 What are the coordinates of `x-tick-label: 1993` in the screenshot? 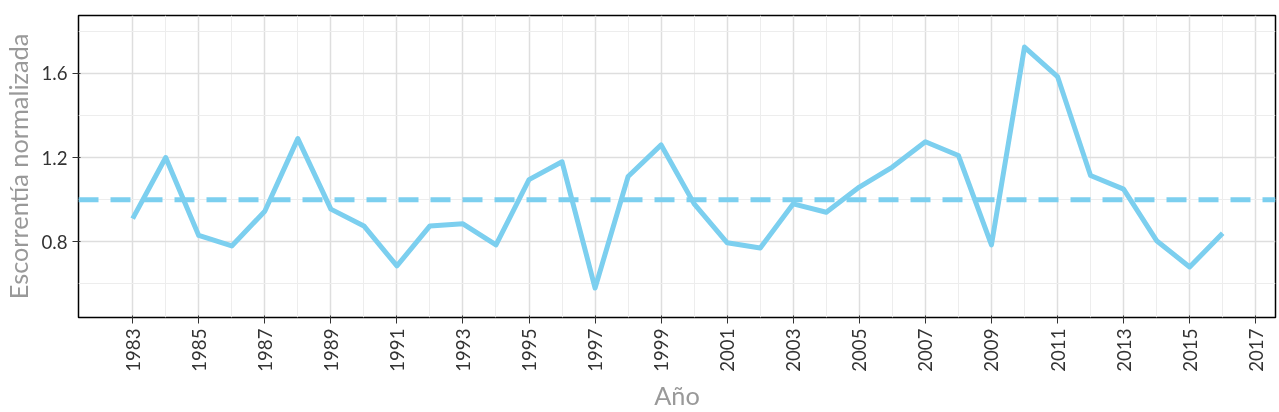 It's located at (462, 350).